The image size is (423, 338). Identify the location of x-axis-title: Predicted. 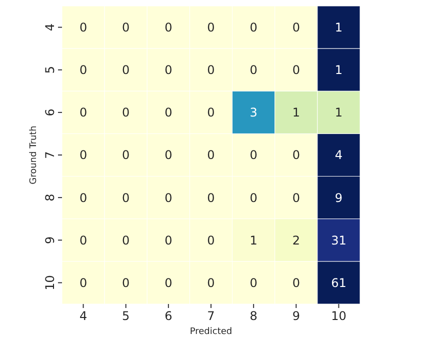
(211, 332).